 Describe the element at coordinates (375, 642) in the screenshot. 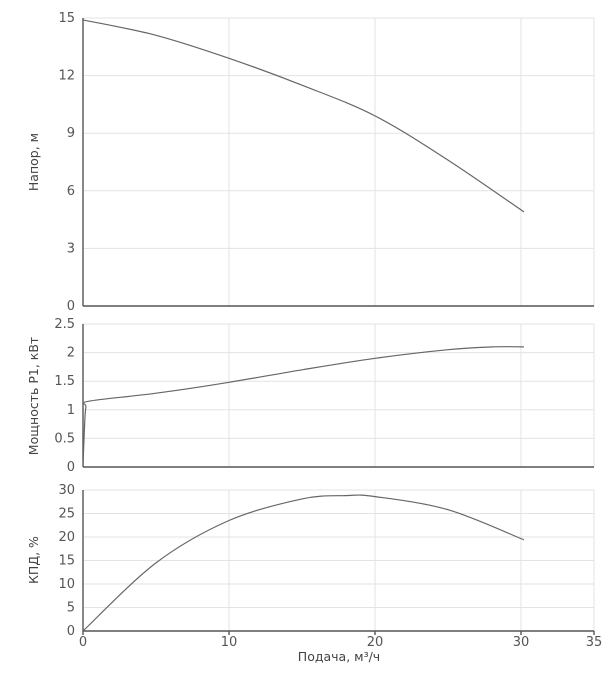

I see `x-tick-label: 20` at that location.